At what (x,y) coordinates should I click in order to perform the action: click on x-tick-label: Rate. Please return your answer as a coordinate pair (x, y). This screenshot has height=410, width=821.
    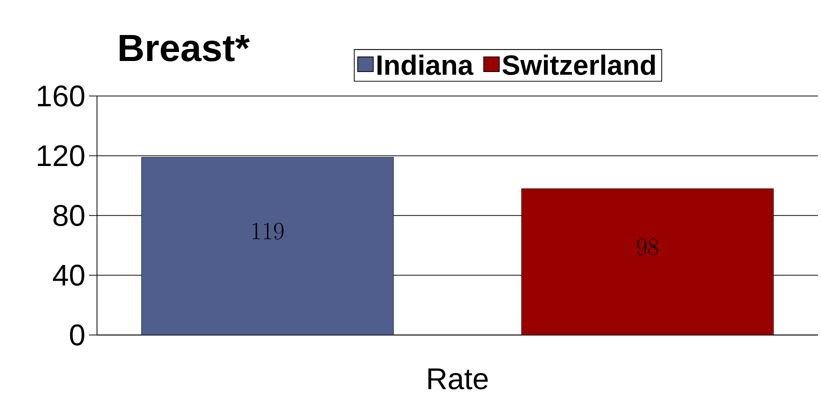
    Looking at the image, I should click on (458, 379).